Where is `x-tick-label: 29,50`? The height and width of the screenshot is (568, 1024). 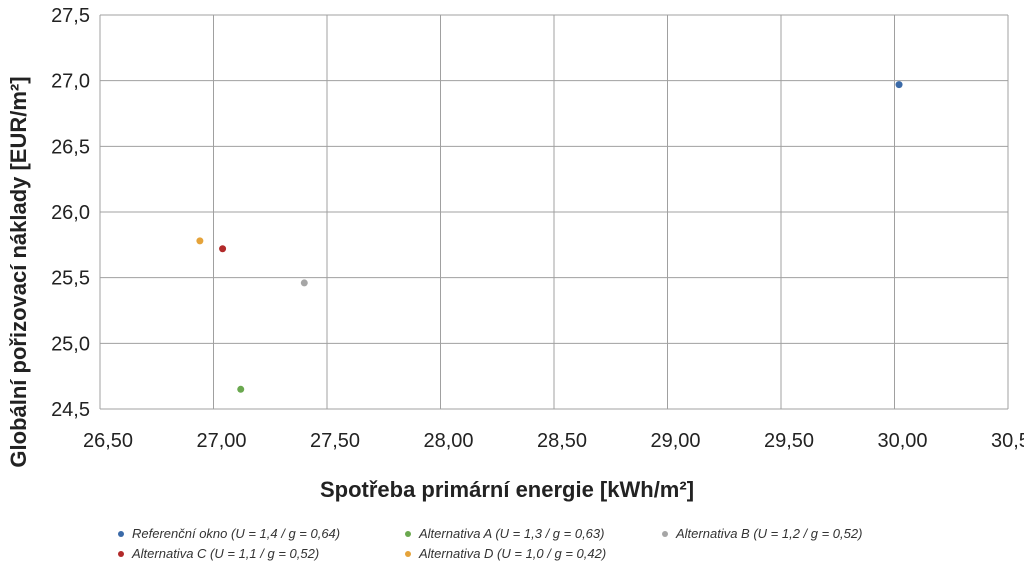 x-tick-label: 29,50 is located at coordinates (789, 441).